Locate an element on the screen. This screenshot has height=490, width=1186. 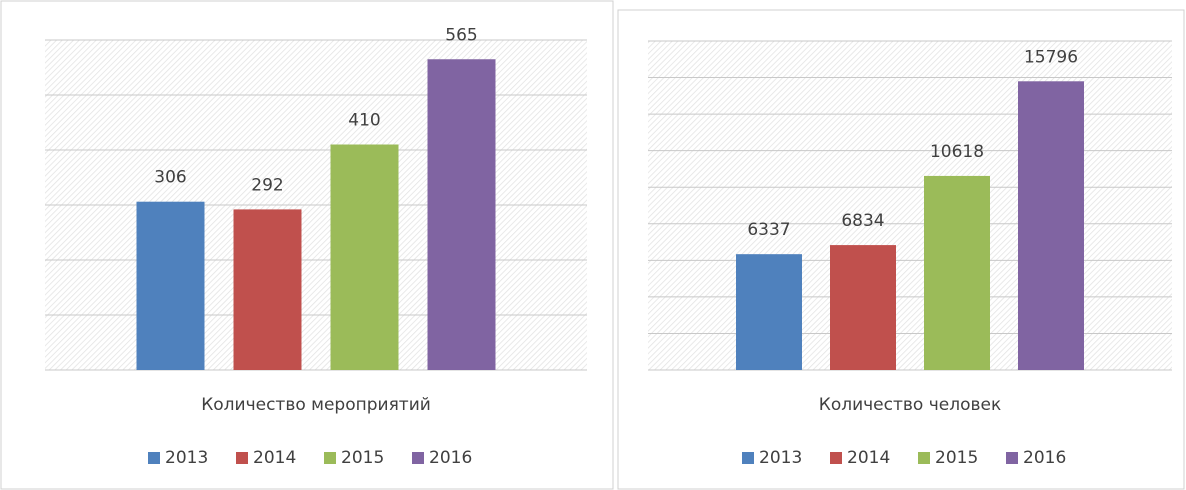
data-label: 10618 is located at coordinates (957, 152).